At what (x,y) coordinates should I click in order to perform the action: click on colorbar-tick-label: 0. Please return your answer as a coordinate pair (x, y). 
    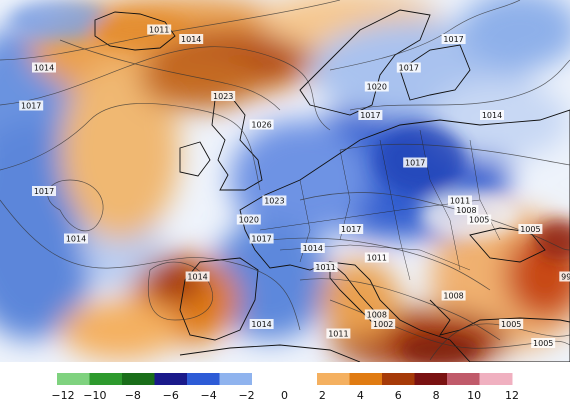
    Looking at the image, I should click on (284, 395).